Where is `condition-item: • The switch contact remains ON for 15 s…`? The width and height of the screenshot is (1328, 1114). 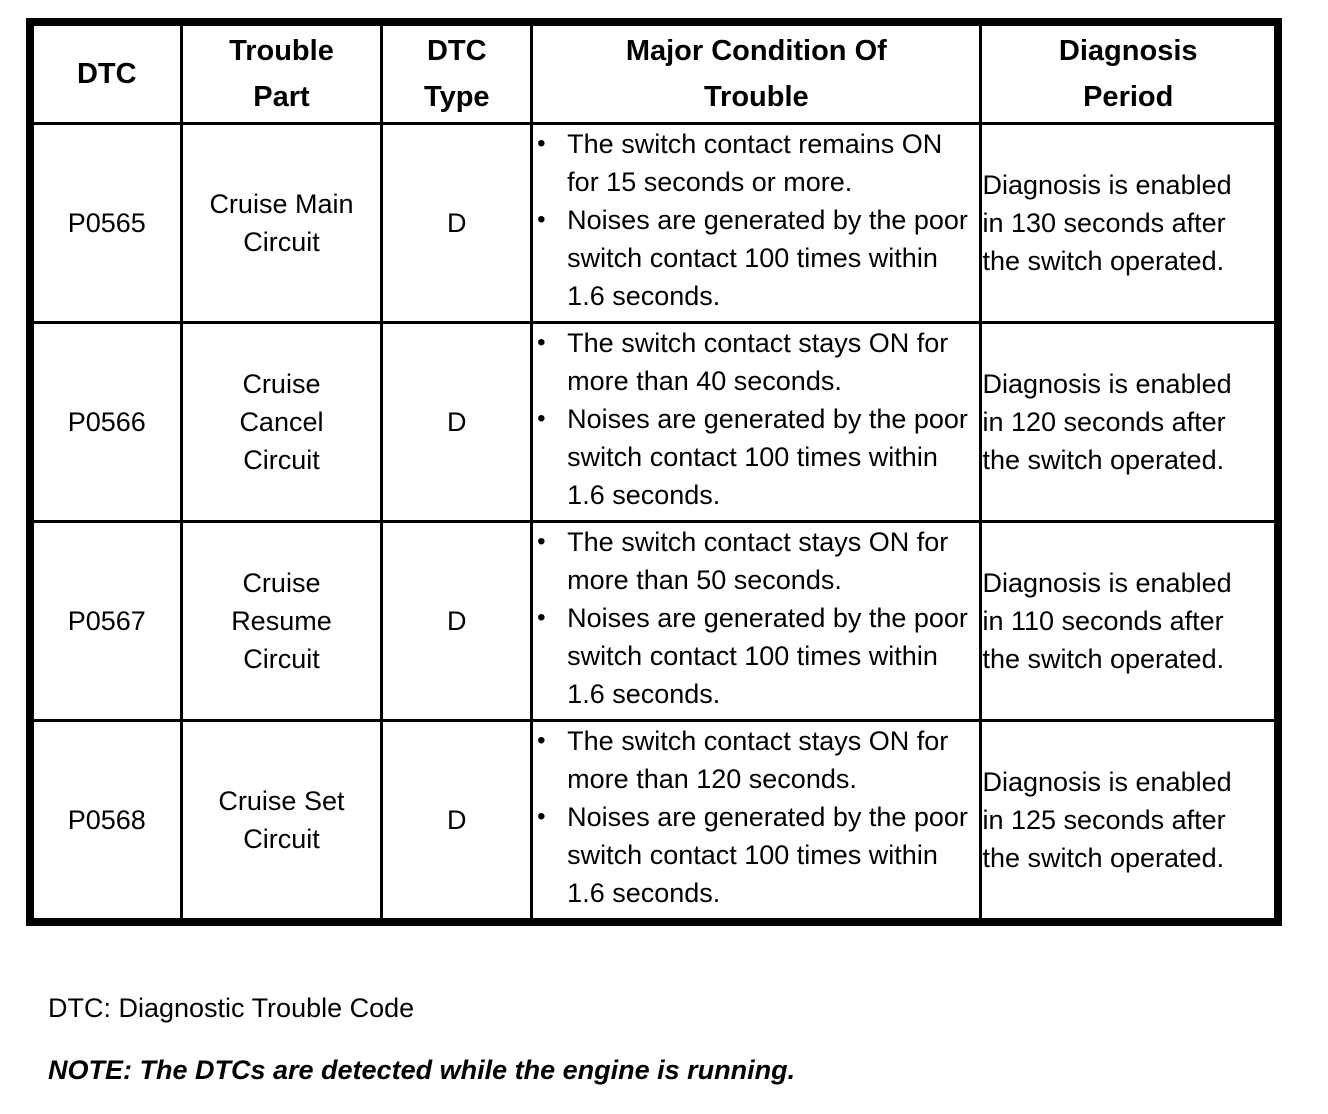
condition-item: • The switch contact remains ON for 15 s… is located at coordinates (756, 164).